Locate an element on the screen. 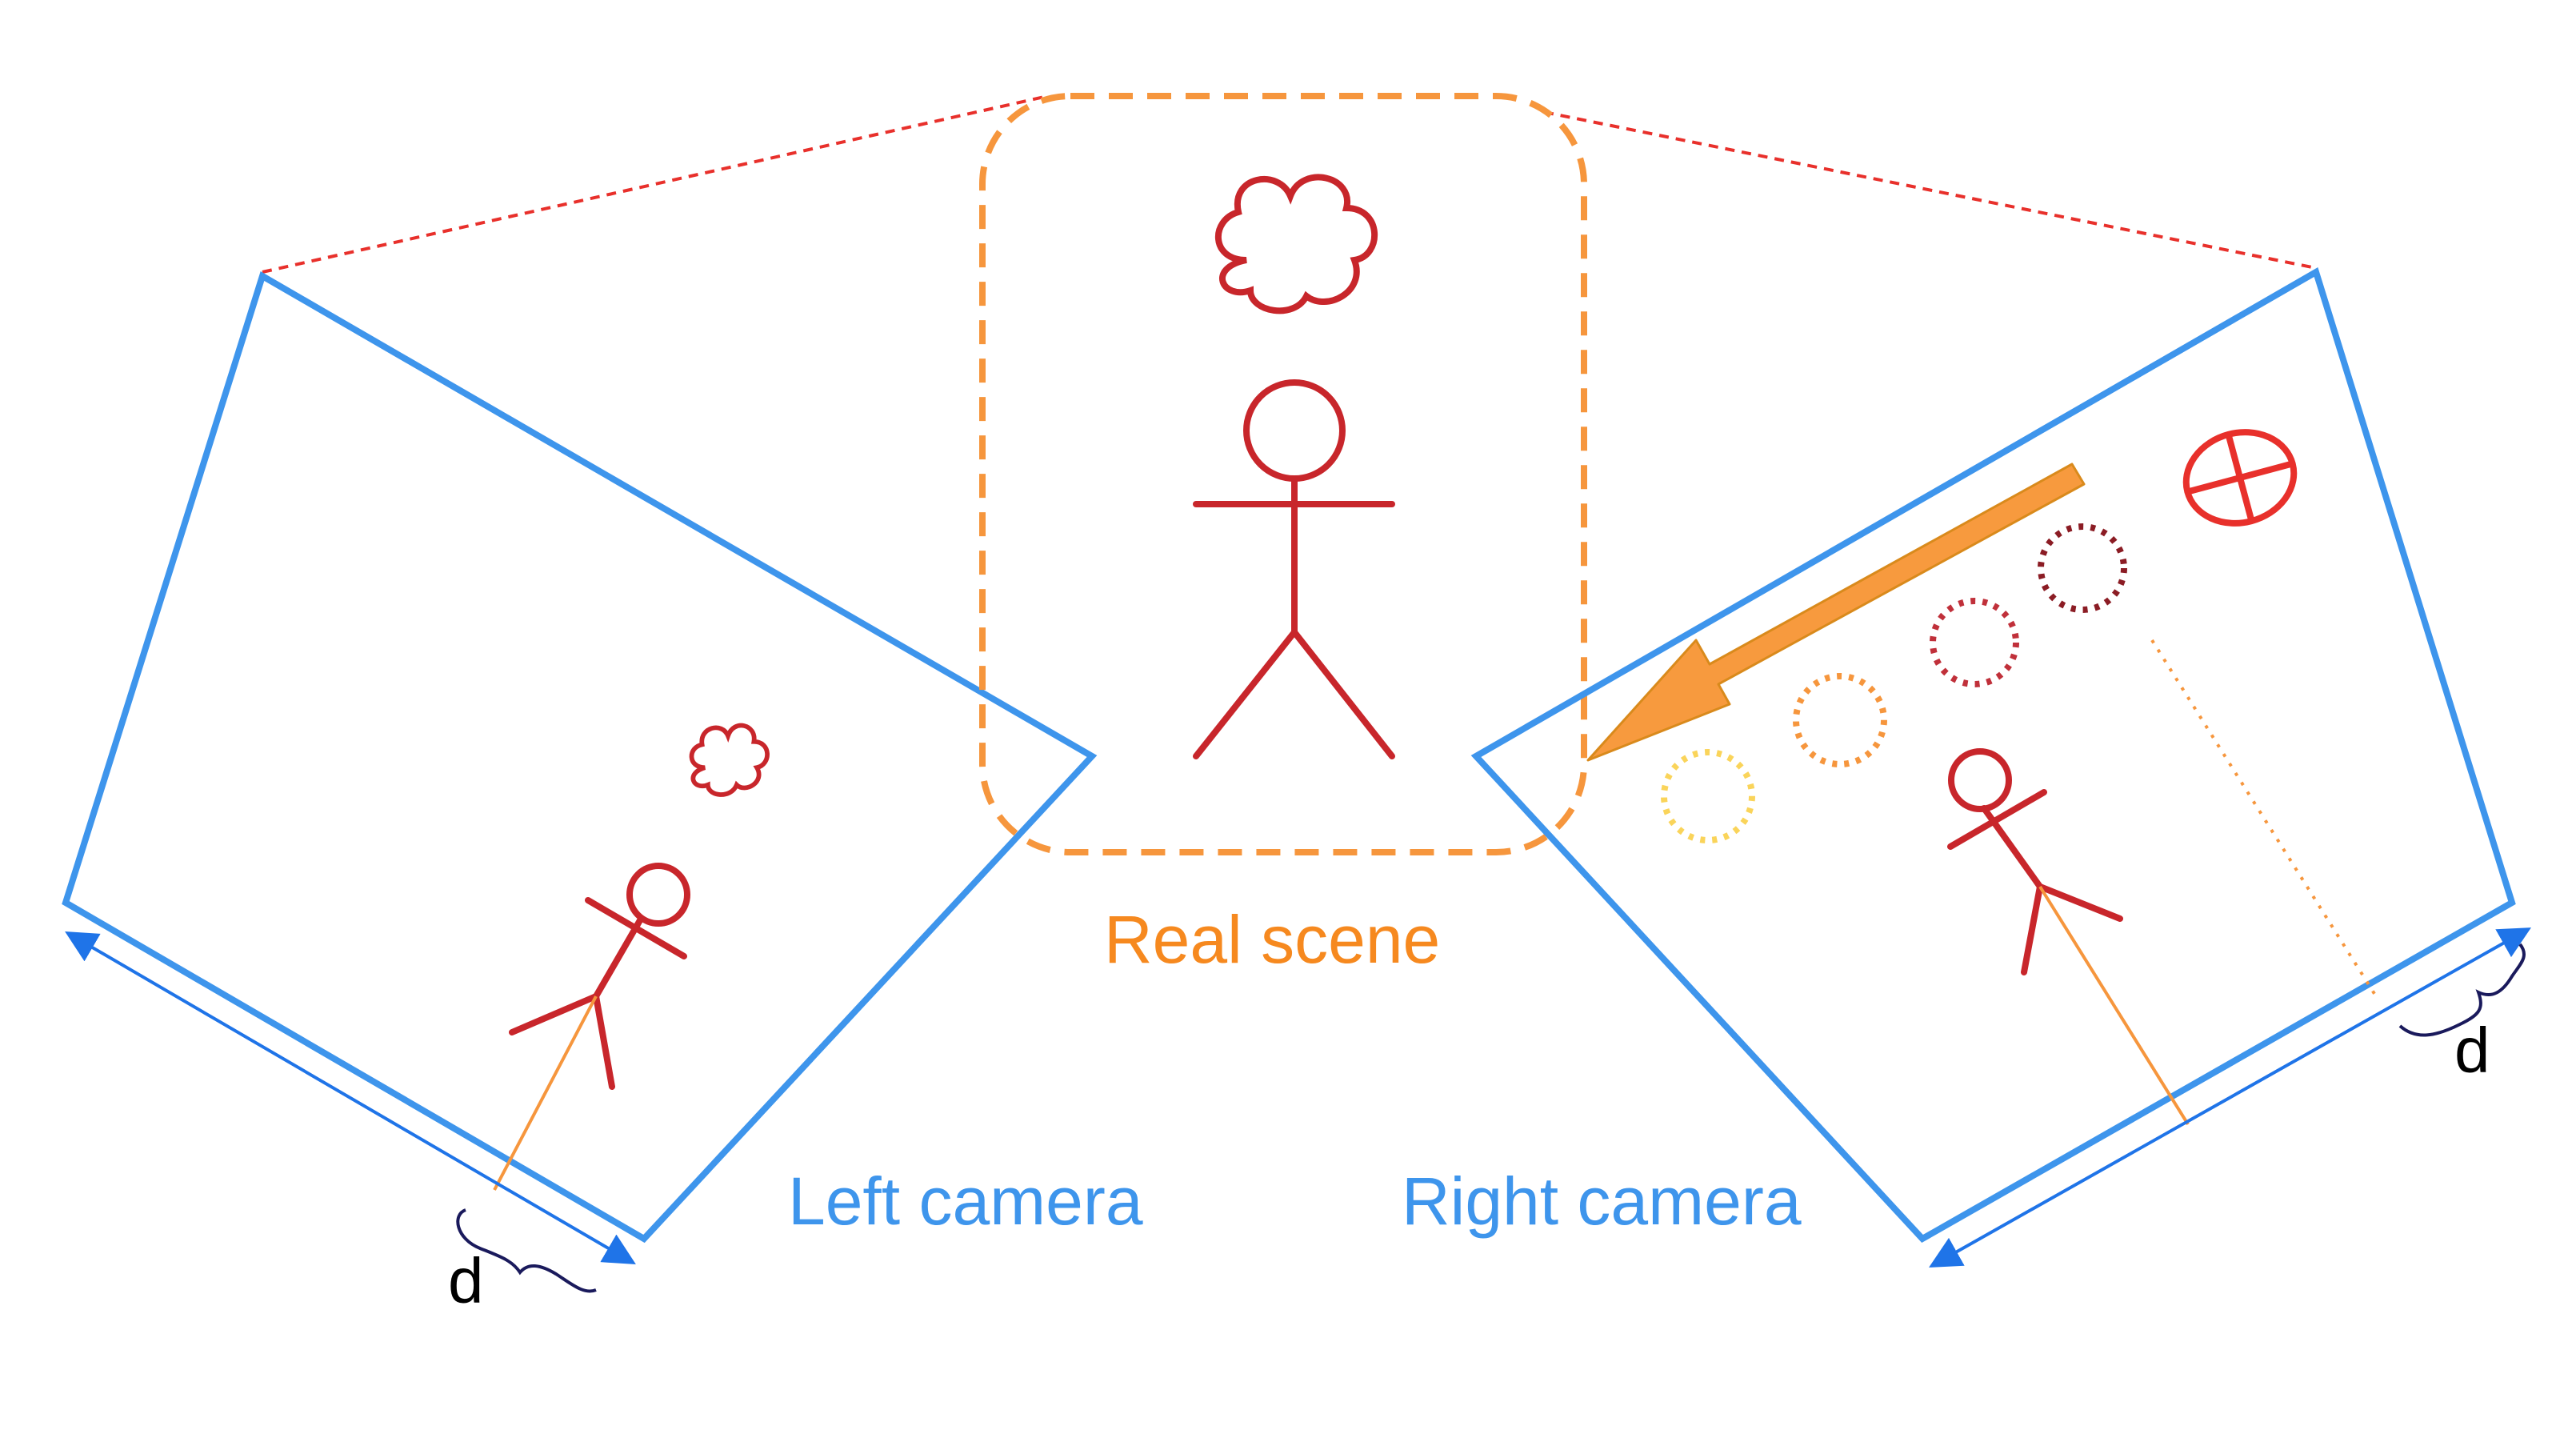 This screenshot has width=2576, height=1434. left-view-line is located at coordinates (655, 184).